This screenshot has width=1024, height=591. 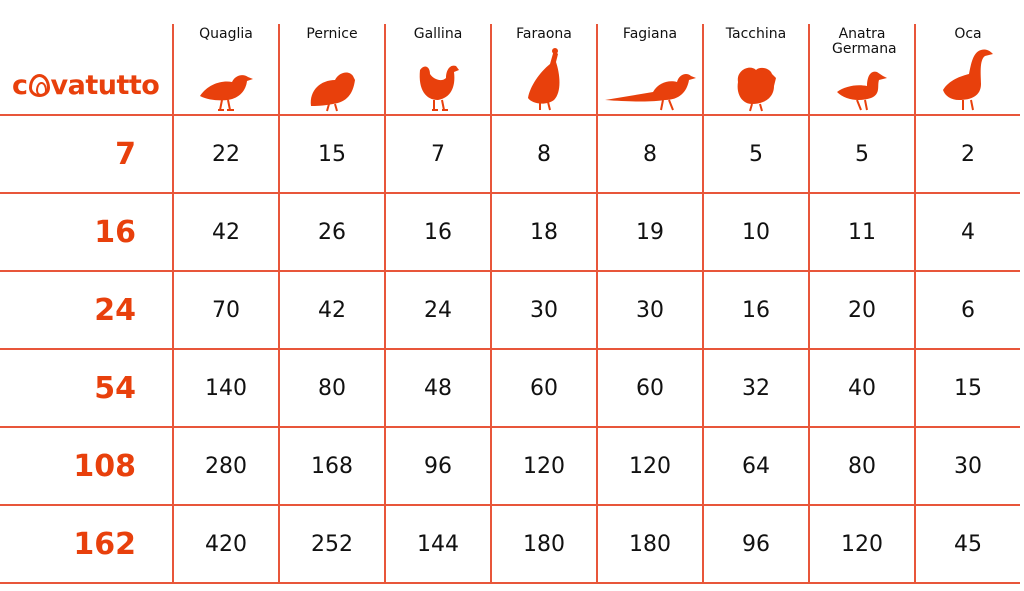 I want to click on column-header-faraona: Faraona, so click(x=543, y=69).